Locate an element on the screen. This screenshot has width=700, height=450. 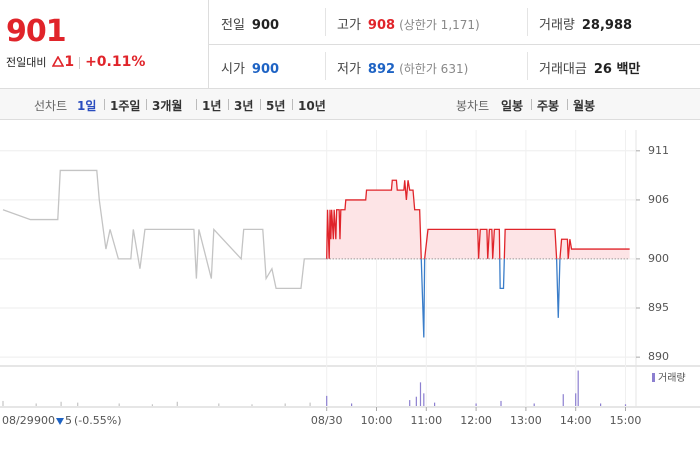
footer-date: 08/29 is located at coordinates (18, 420).